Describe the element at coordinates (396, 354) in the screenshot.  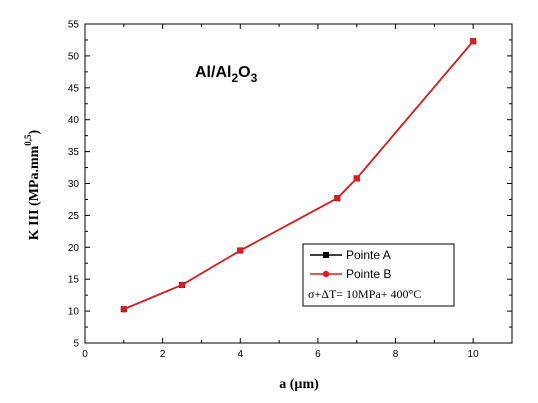
I see `x-tick-label: 8` at that location.